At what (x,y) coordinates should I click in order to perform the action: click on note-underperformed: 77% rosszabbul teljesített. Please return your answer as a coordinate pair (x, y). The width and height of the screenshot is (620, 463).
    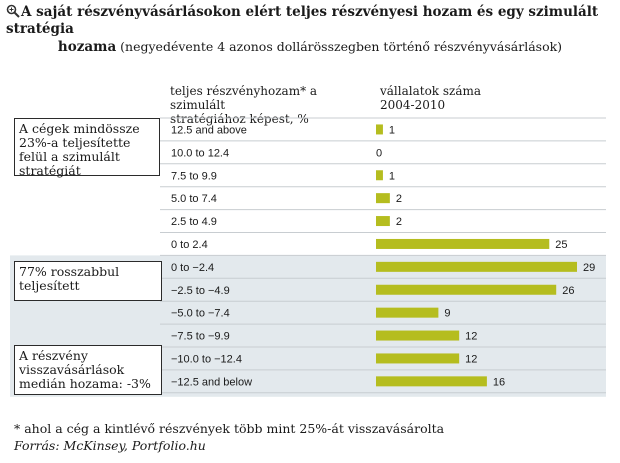
    Looking at the image, I should click on (88, 281).